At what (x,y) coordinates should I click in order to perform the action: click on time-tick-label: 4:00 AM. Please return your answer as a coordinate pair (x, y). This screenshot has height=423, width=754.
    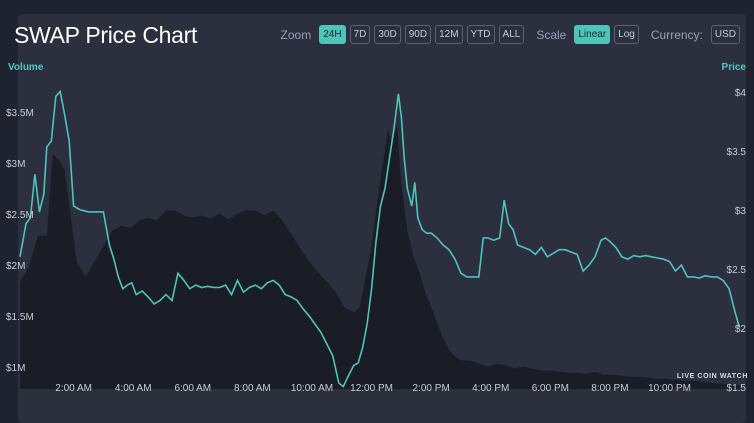
    Looking at the image, I should click on (133, 388).